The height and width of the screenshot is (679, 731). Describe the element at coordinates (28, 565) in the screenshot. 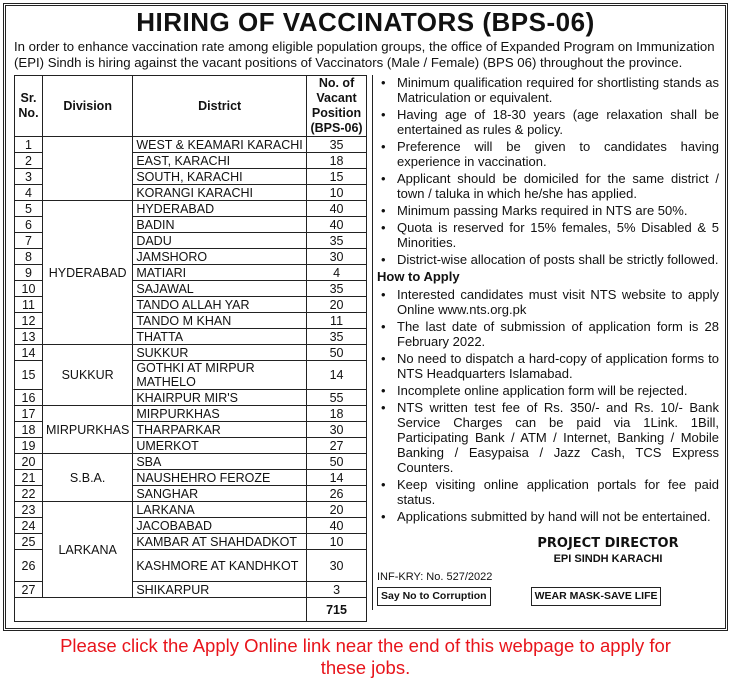

I see `sr-no-cell: 26` at that location.